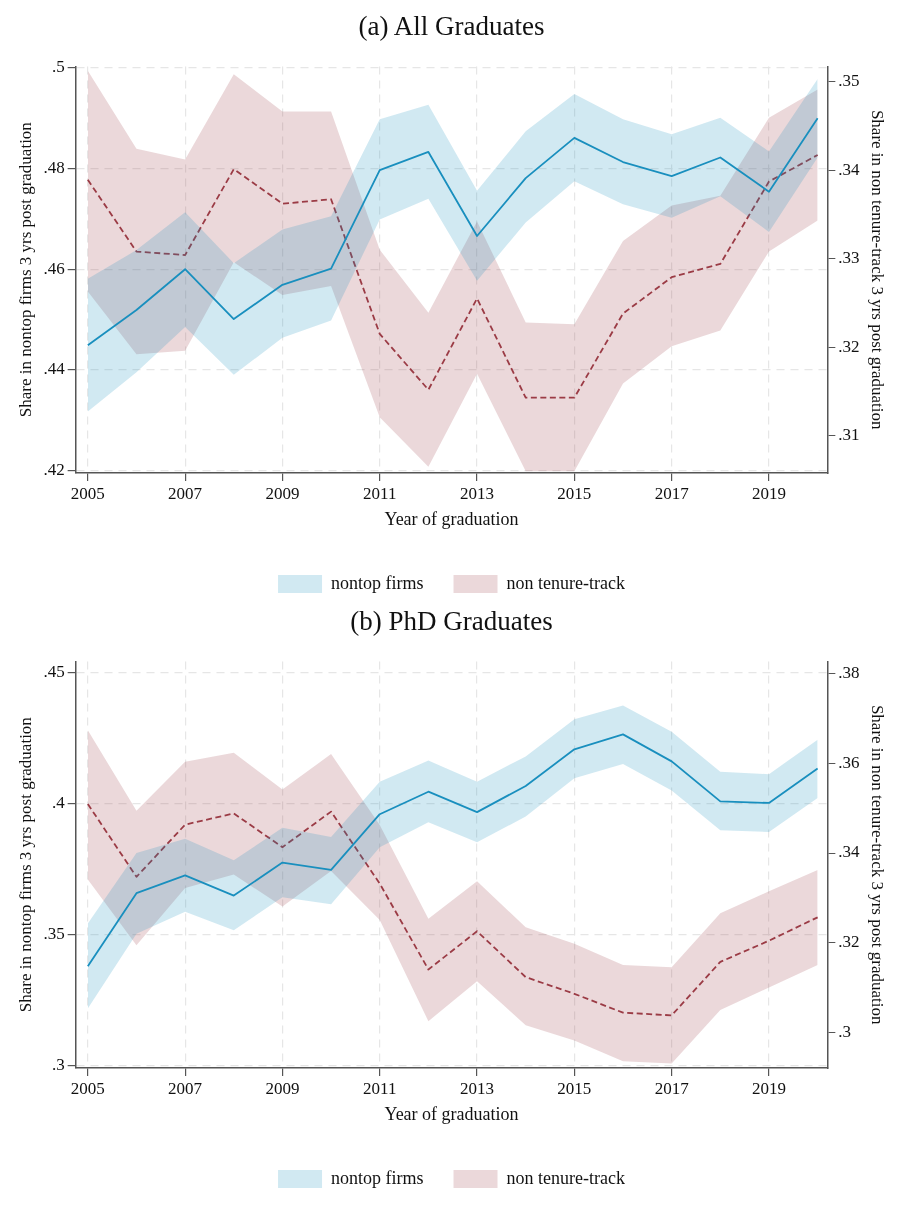  I want to click on y-tick-label: .3, so click(58, 1064).